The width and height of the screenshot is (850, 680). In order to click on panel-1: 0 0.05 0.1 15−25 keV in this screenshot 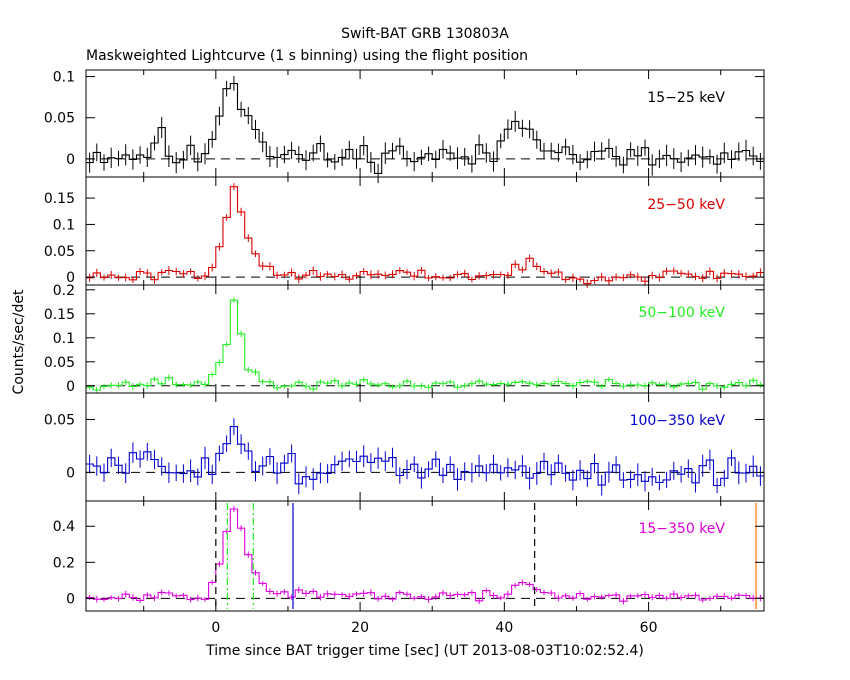, I will do `click(404, 126)`.